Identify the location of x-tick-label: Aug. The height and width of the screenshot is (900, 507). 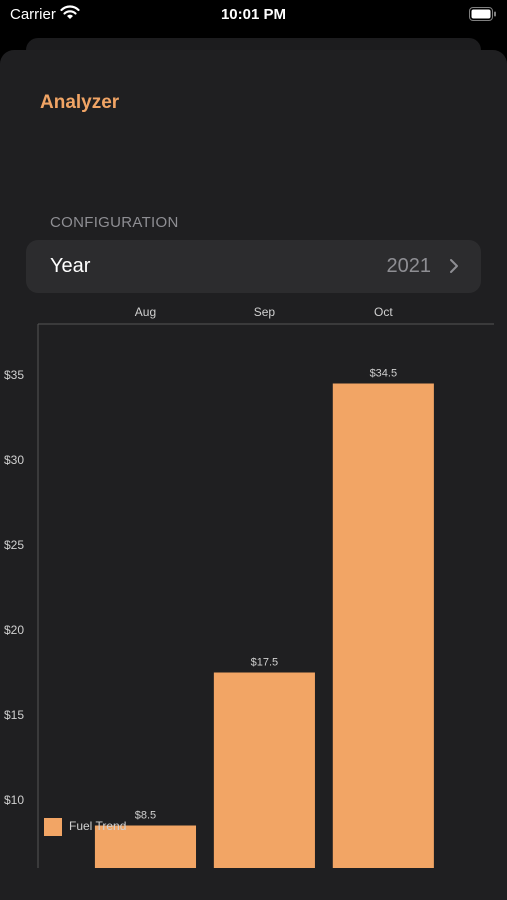
(145, 312).